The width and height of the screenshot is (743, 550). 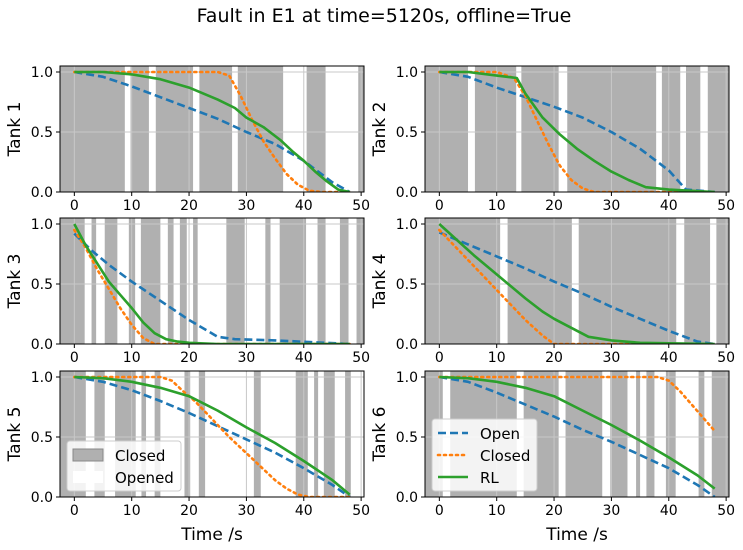 What do you see at coordinates (124, 466) in the screenshot?
I see `state-legend: Closed Opened` at bounding box center [124, 466].